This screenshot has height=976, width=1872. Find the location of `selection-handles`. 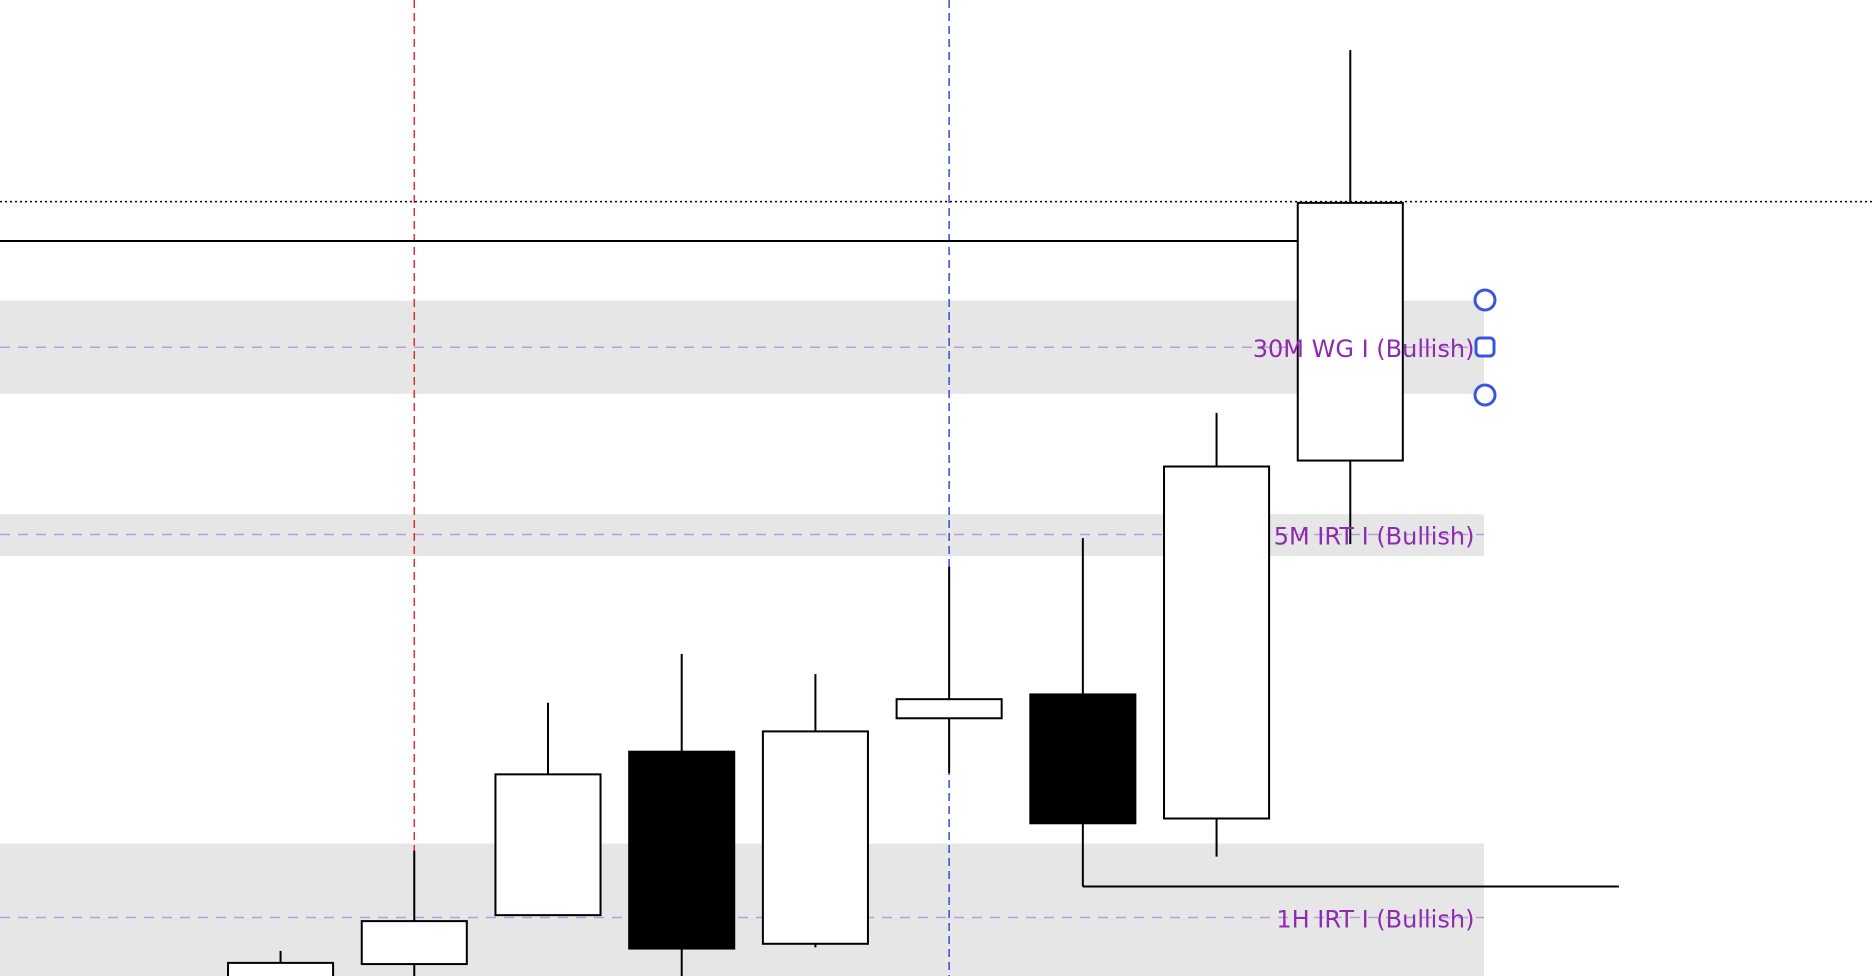

selection-handles is located at coordinates (1485, 347).